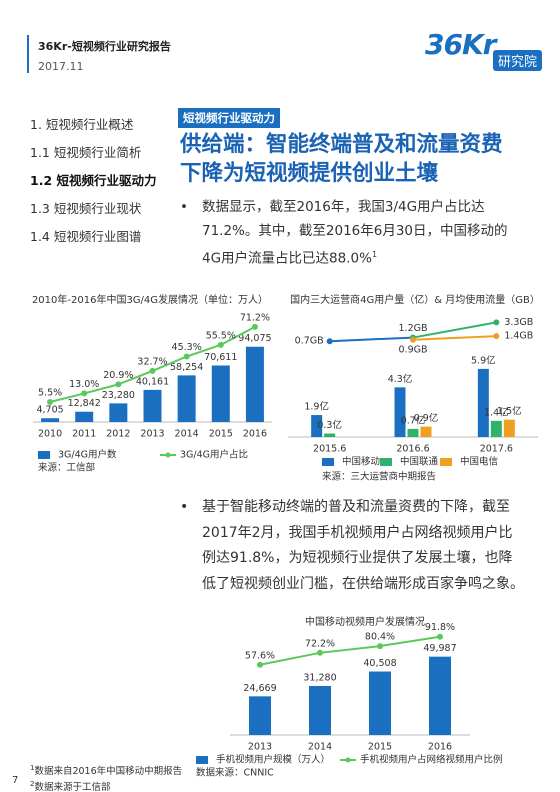 The width and height of the screenshot is (560, 792). I want to click on x-tick-label: 2016, so click(255, 434).